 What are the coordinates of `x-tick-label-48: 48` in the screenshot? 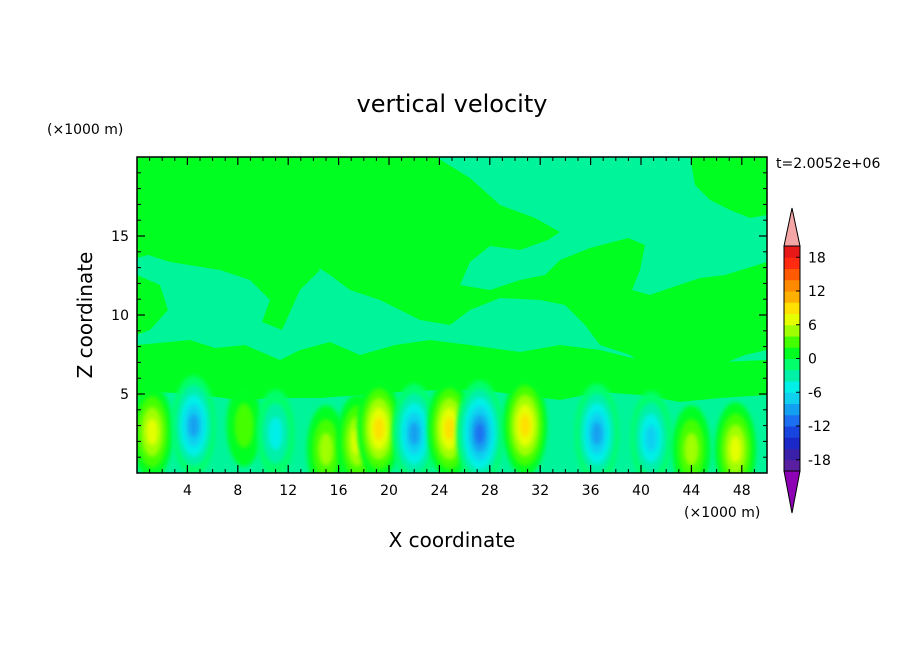 It's located at (742, 491).